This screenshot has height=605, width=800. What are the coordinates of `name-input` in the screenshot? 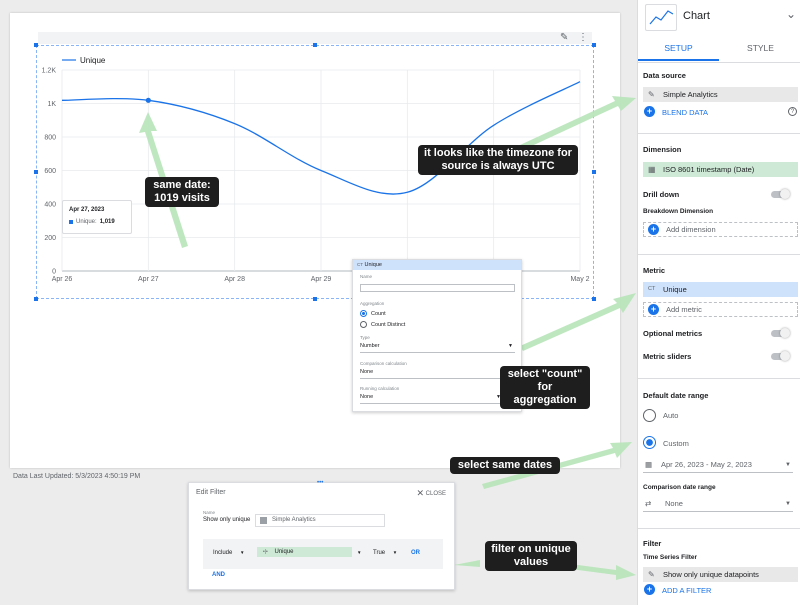 It's located at (437, 288).